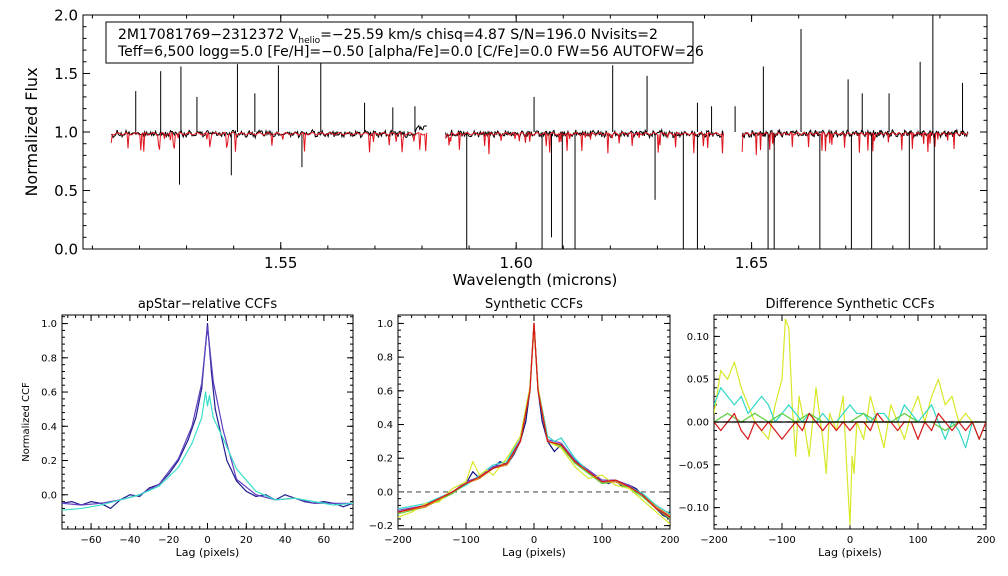 The height and width of the screenshot is (576, 1008). Describe the element at coordinates (669, 540) in the screenshot. I see `x-tick-label: 200` at that location.